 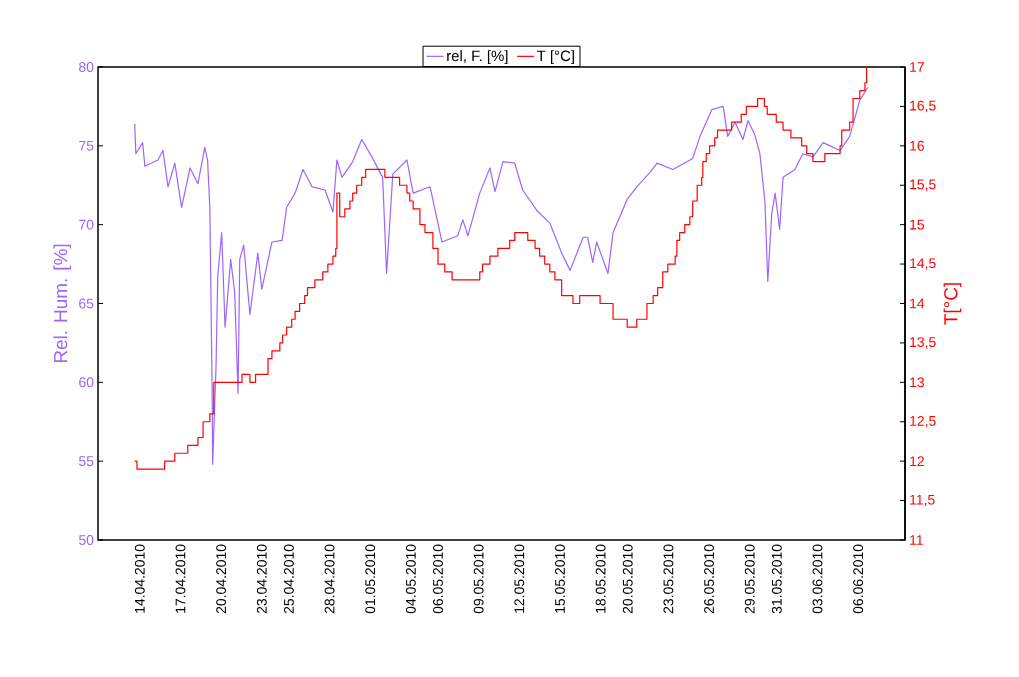 What do you see at coordinates (370, 579) in the screenshot?
I see `x-tick-label: 01.05.2010` at bounding box center [370, 579].